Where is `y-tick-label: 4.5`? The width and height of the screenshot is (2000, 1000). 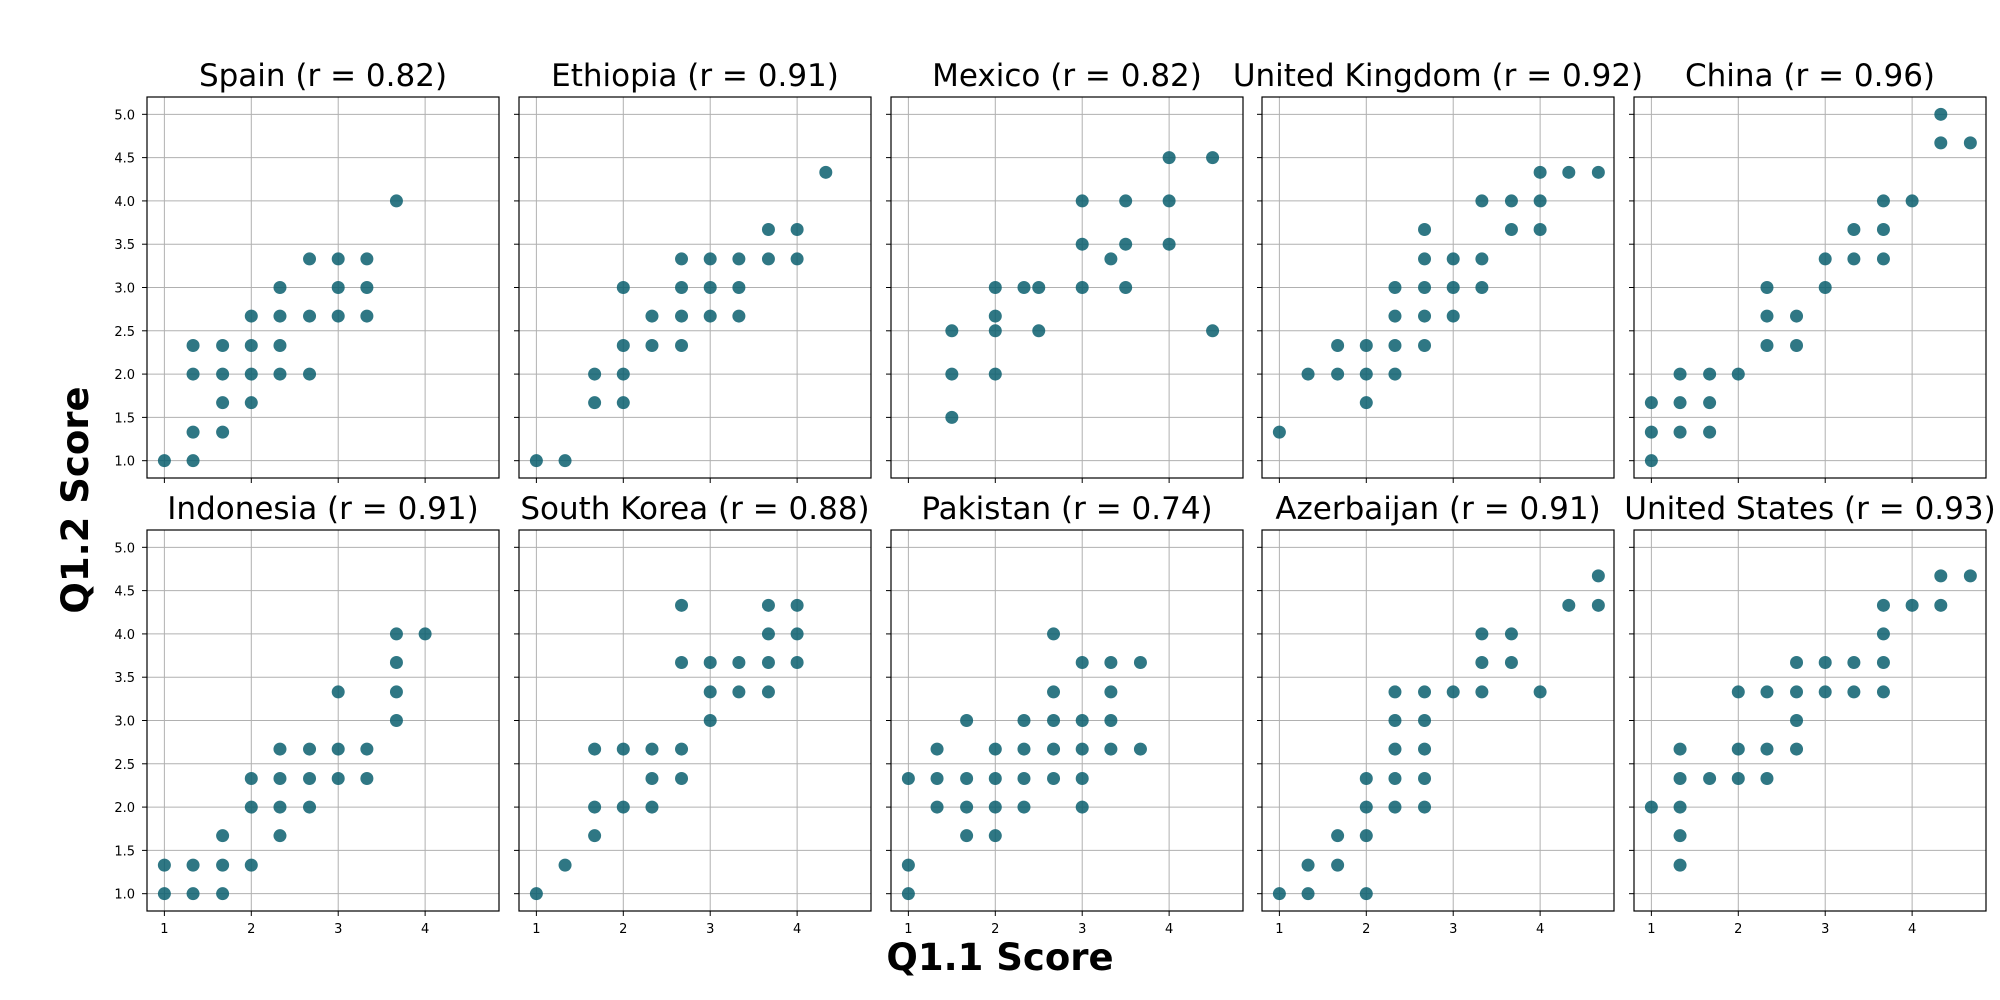
y-tick-label: 4.5 is located at coordinates (124, 592).